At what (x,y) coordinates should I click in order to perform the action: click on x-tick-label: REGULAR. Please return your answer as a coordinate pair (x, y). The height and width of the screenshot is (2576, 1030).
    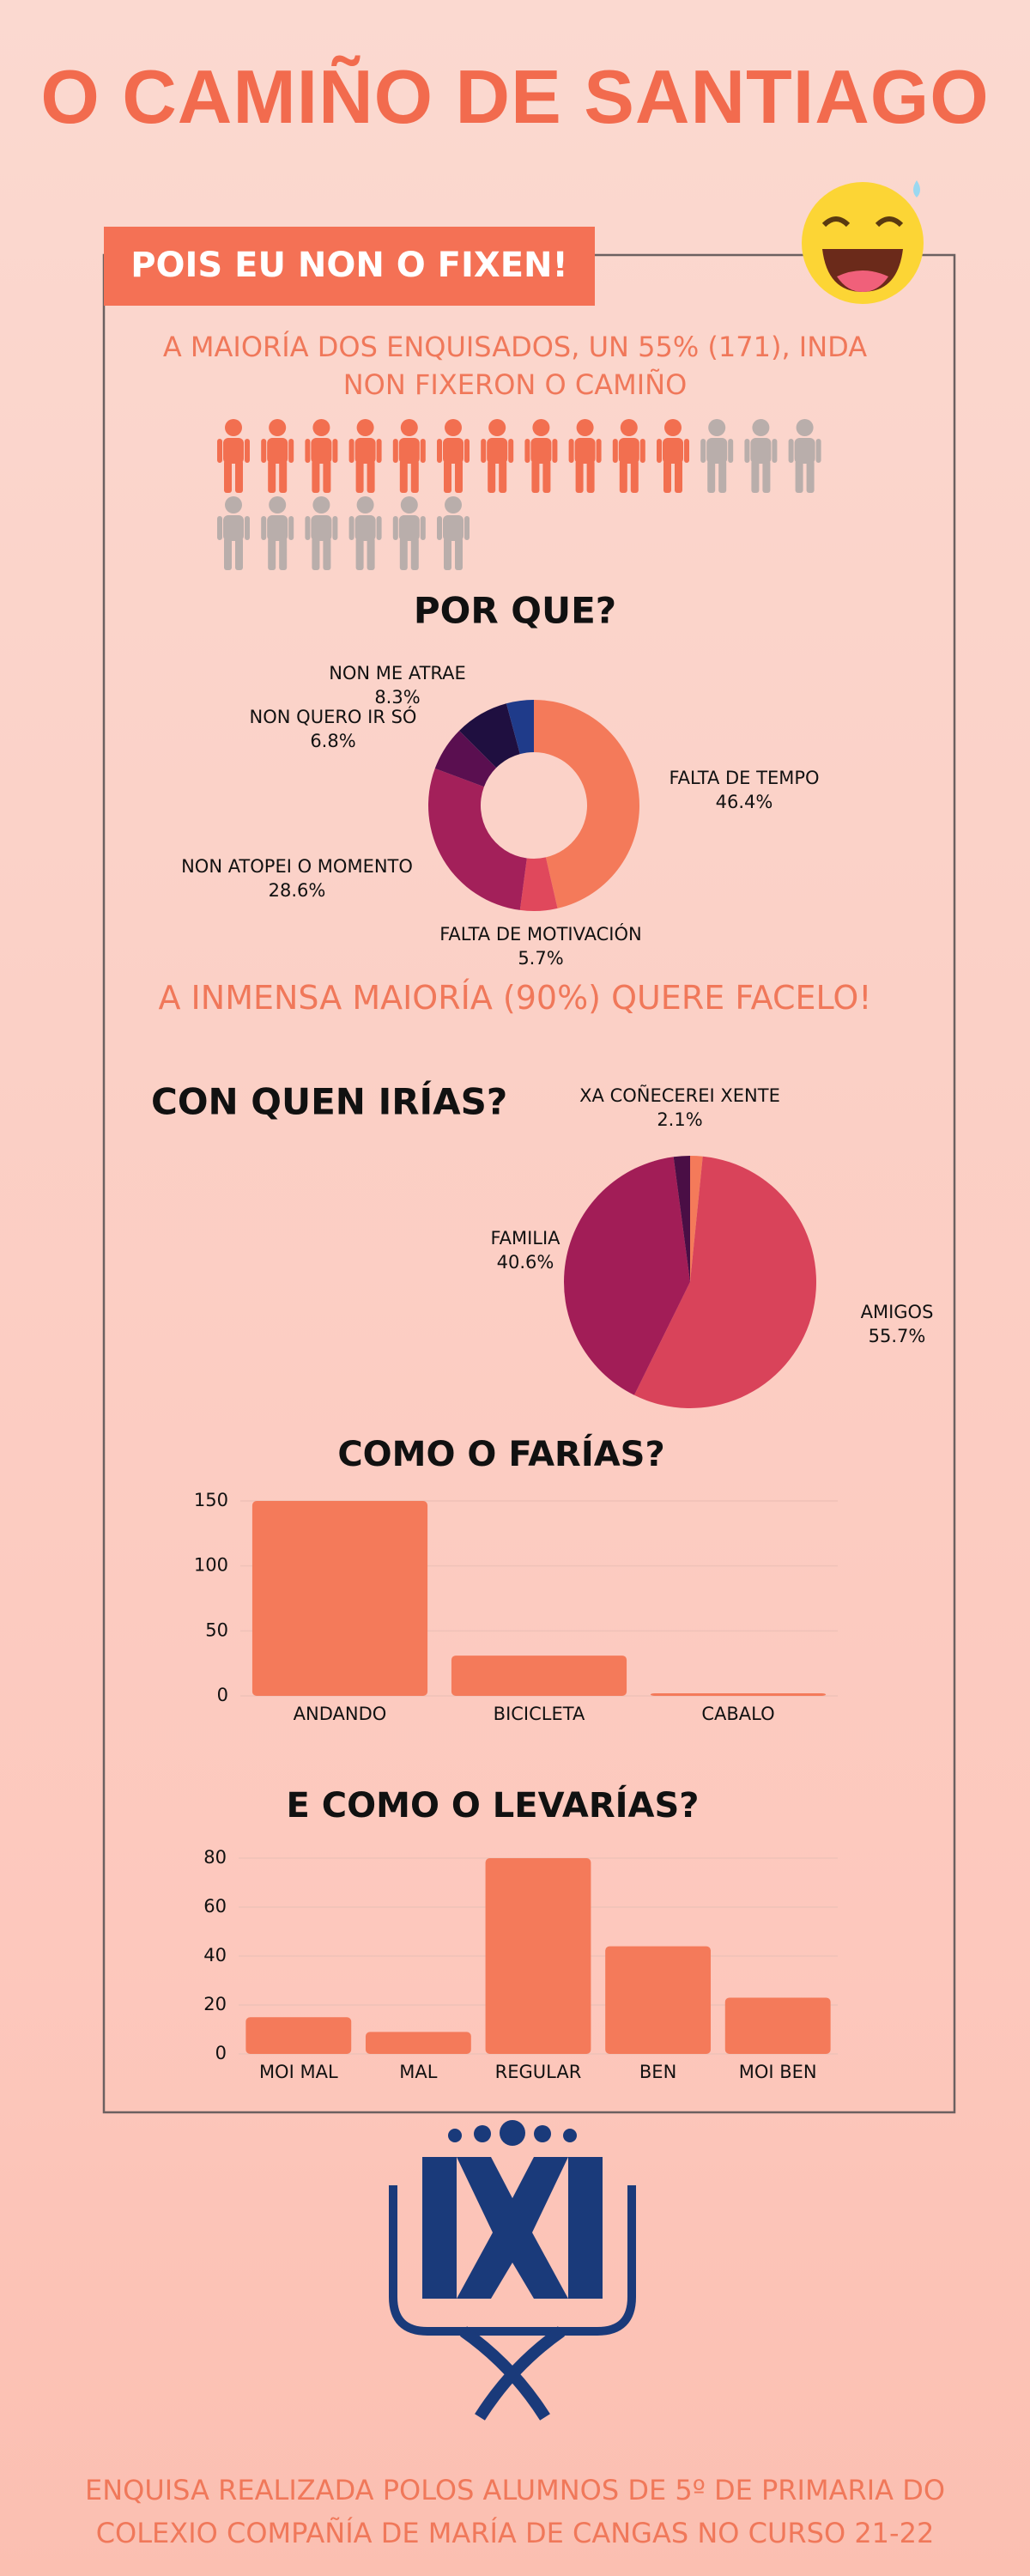
    Looking at the image, I should click on (538, 2072).